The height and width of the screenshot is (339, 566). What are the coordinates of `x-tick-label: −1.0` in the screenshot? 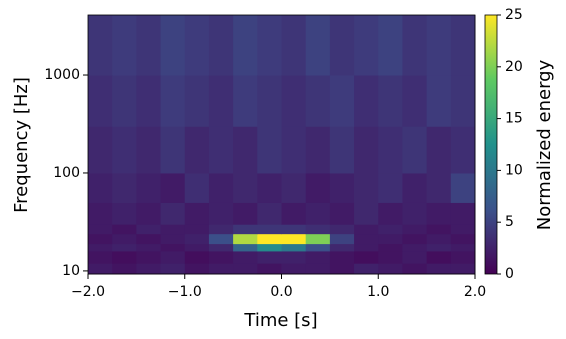 It's located at (185, 292).